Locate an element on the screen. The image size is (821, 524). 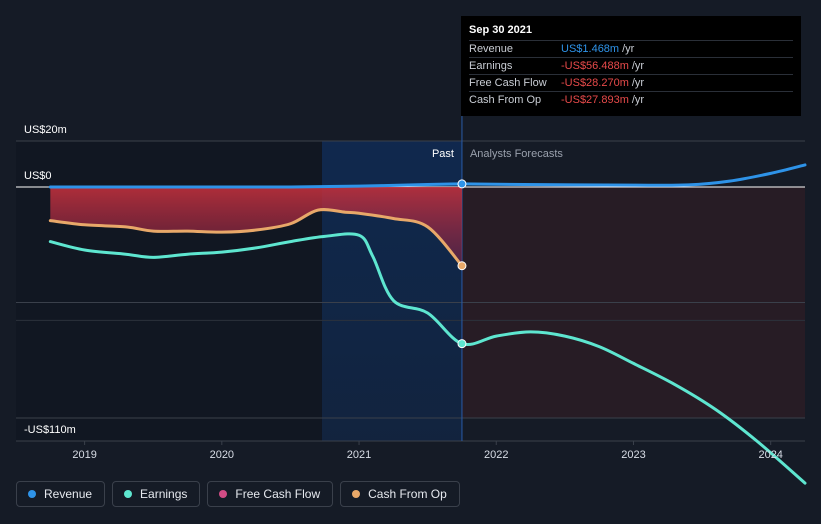
revenue-marker is located at coordinates (462, 184).